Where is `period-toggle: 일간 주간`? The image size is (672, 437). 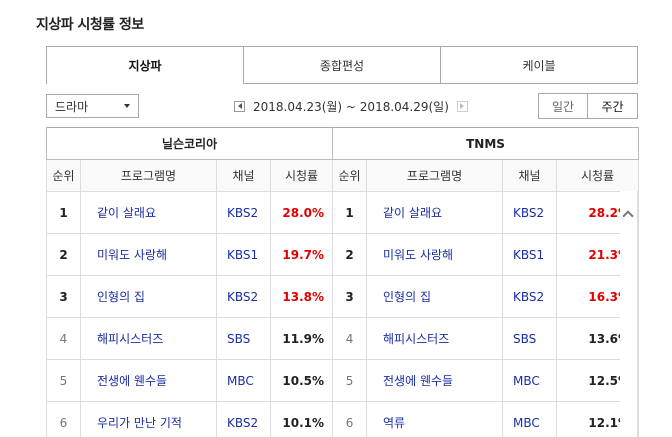
period-toggle: 일간 주간 is located at coordinates (588, 106).